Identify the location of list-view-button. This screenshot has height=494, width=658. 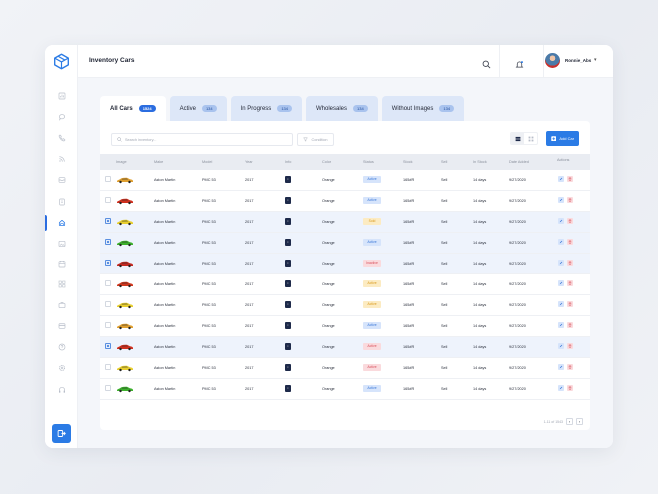
(517, 138).